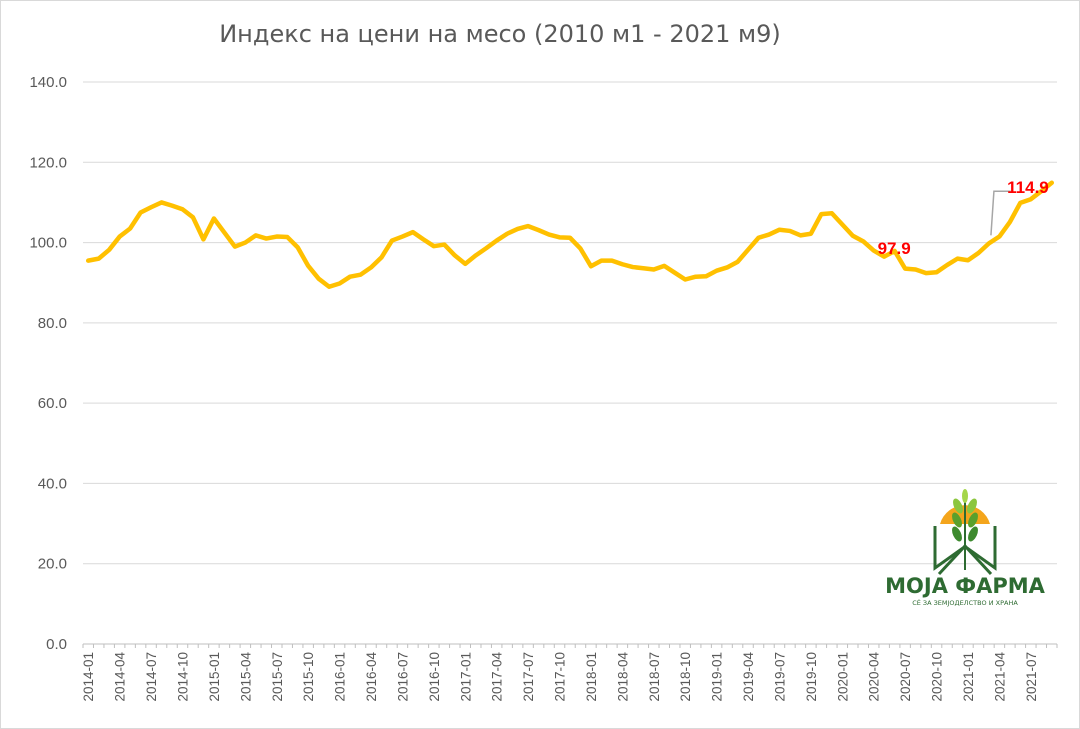 This screenshot has height=729, width=1080. What do you see at coordinates (717, 677) in the screenshot?
I see `x-tick-label: 2019-01` at bounding box center [717, 677].